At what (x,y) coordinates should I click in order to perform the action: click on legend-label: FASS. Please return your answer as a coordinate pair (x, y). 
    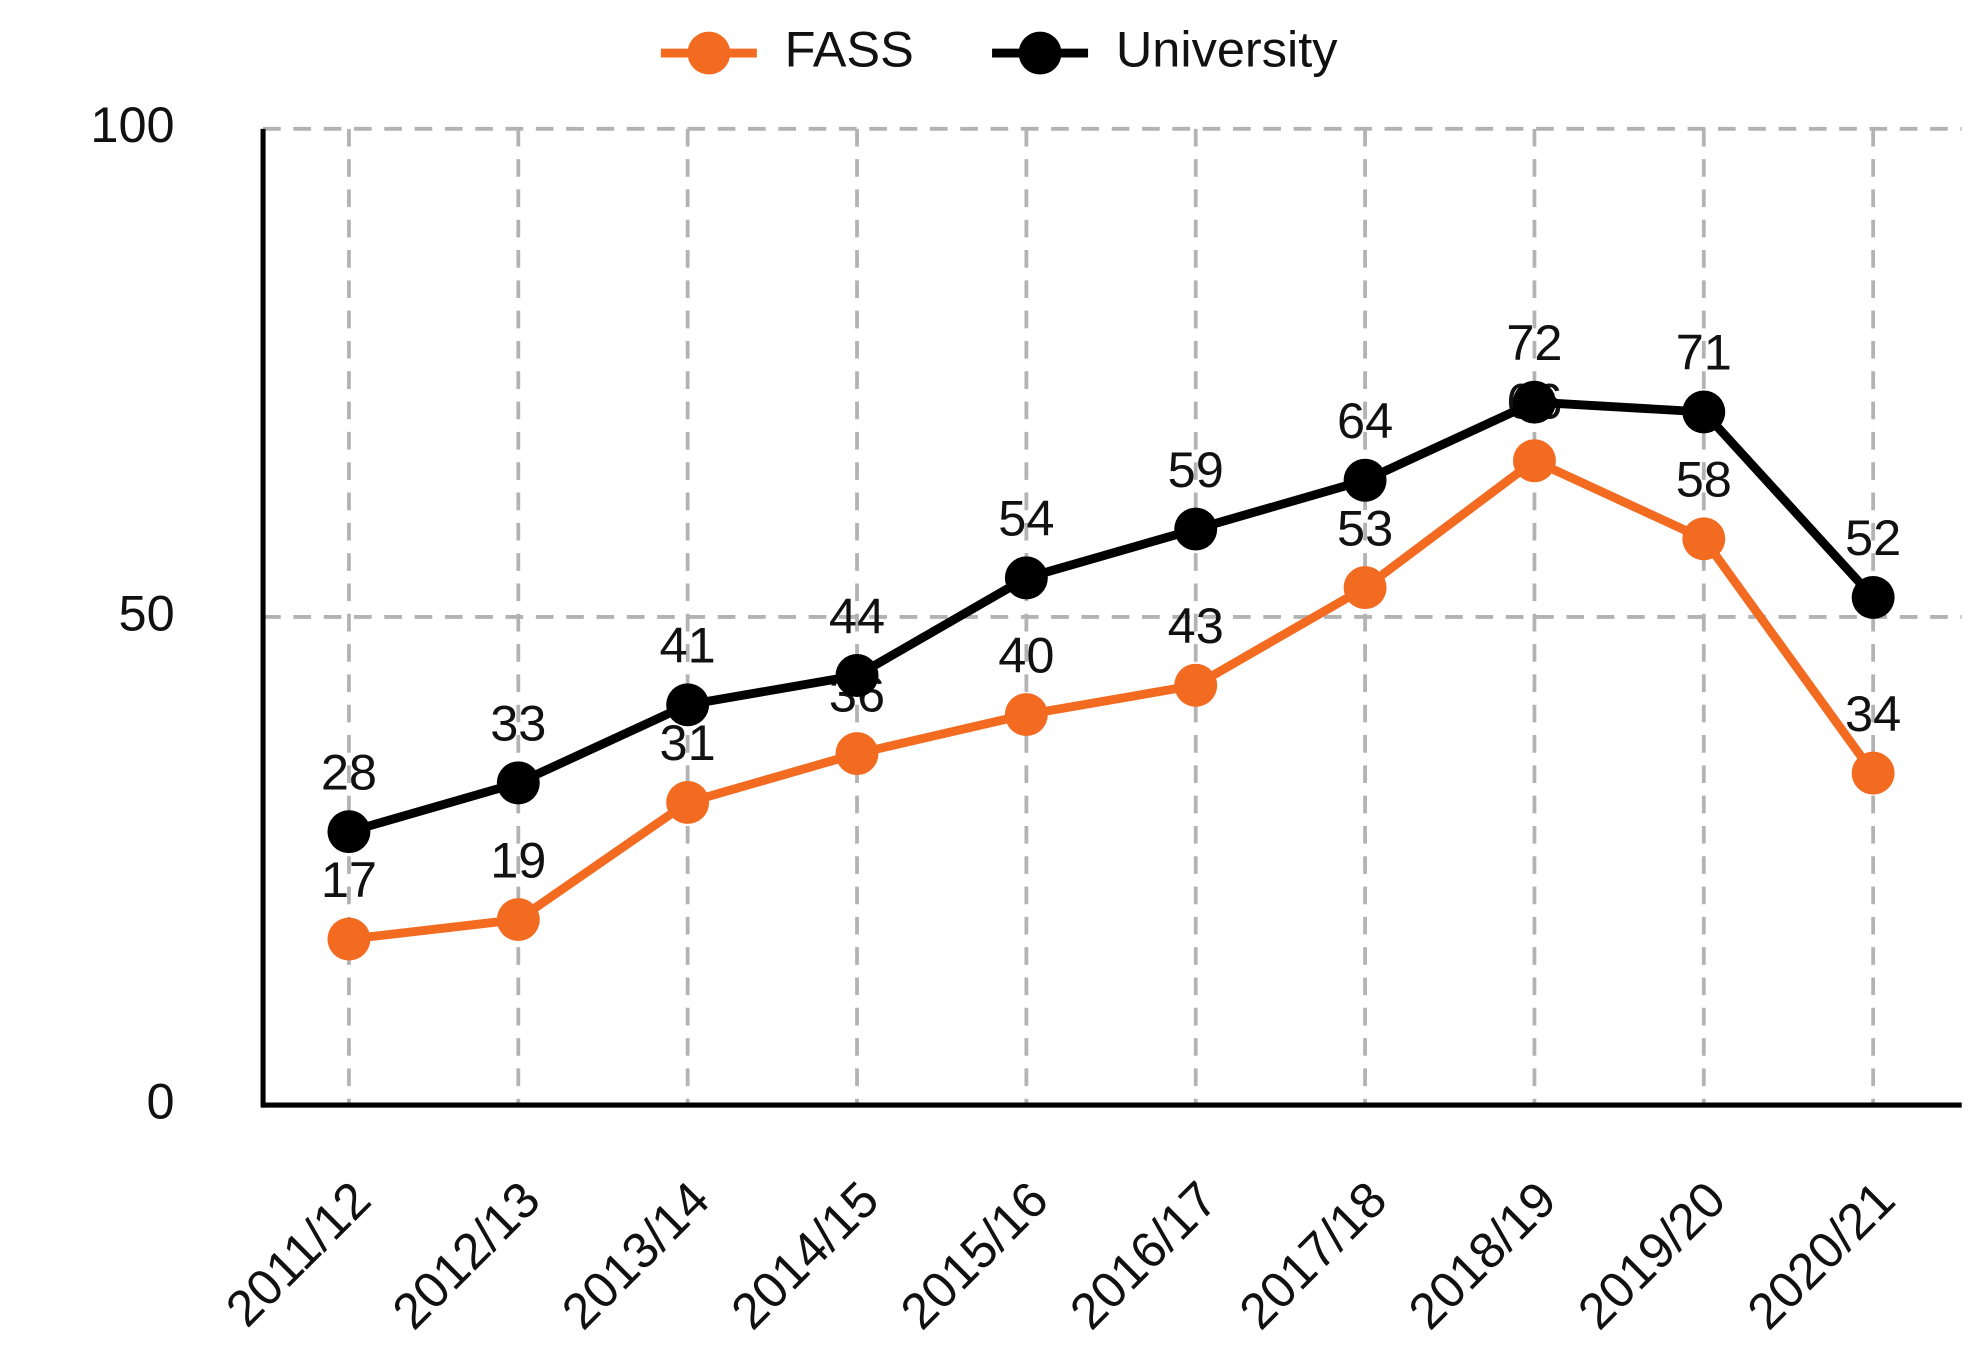
    Looking at the image, I should click on (849, 48).